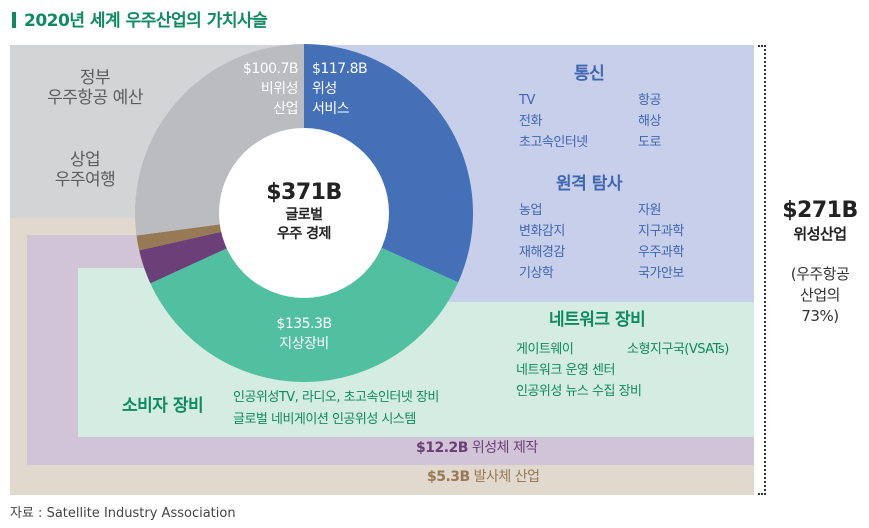 Image resolution: width=869 pixels, height=528 pixels. Describe the element at coordinates (14, 20) in the screenshot. I see `title-bar` at that location.